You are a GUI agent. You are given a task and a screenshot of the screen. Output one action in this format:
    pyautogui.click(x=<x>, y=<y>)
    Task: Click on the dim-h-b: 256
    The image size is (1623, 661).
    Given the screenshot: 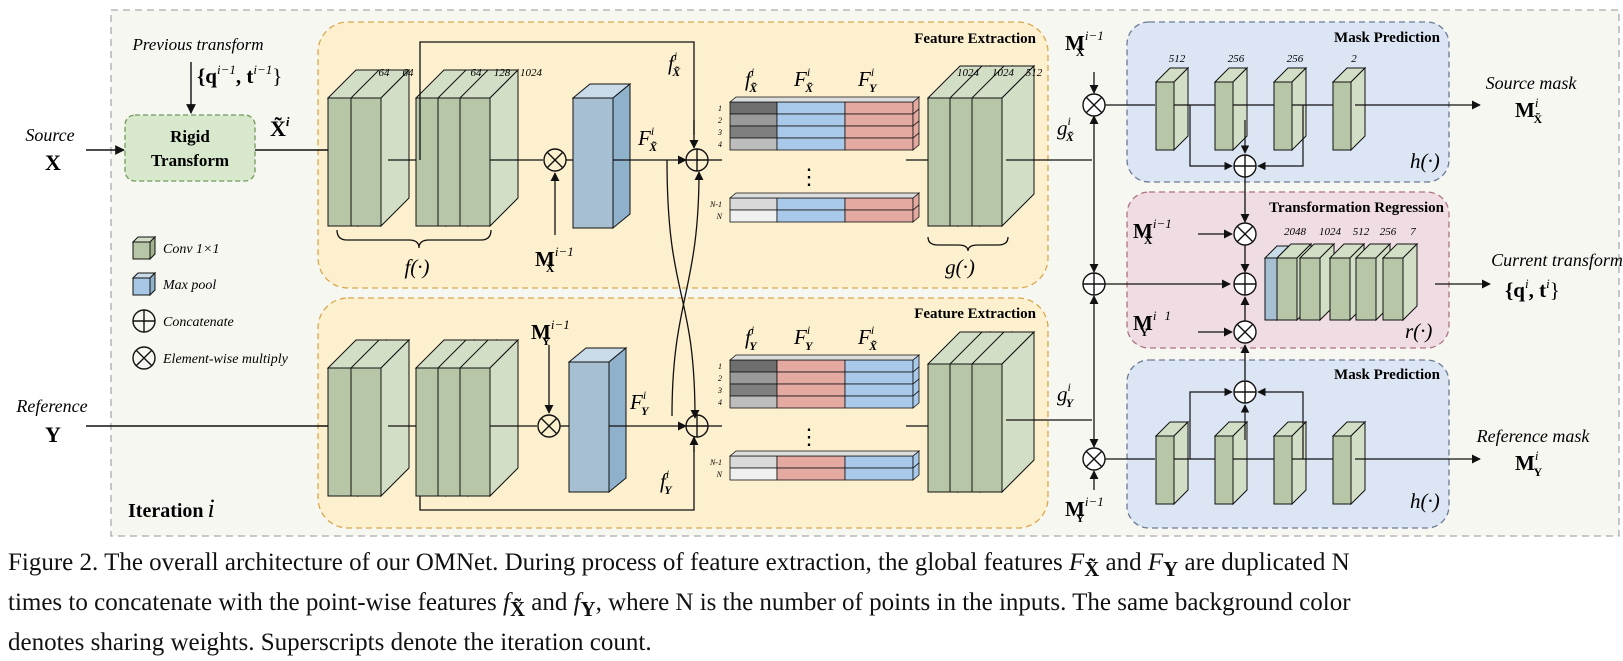 What is the action you would take?
    pyautogui.click(x=1236, y=59)
    